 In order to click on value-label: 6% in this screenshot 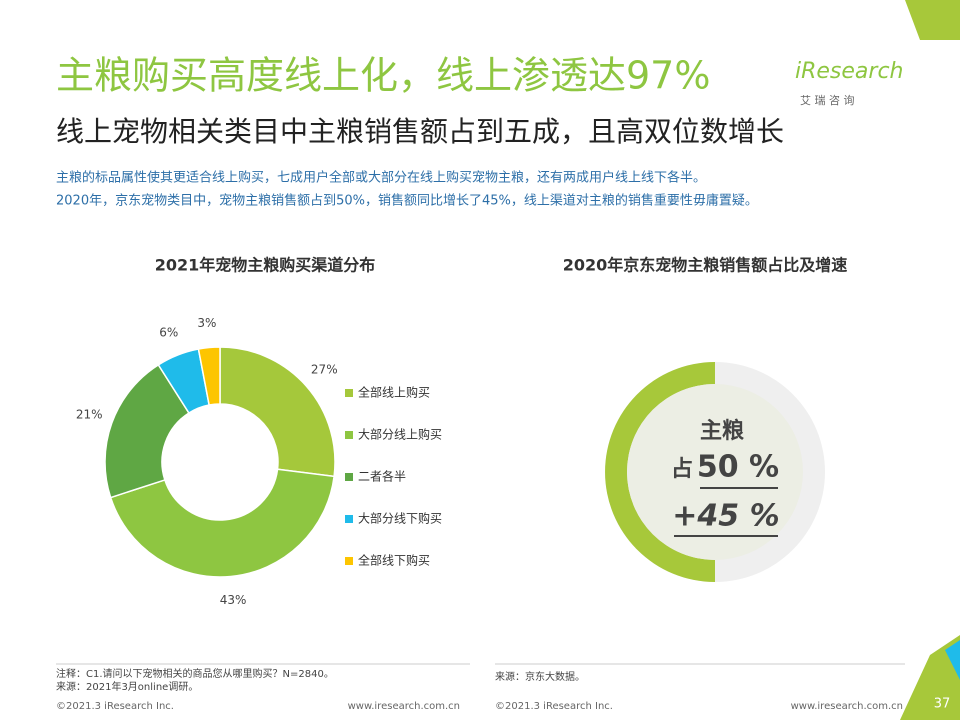, I will do `click(168, 332)`.